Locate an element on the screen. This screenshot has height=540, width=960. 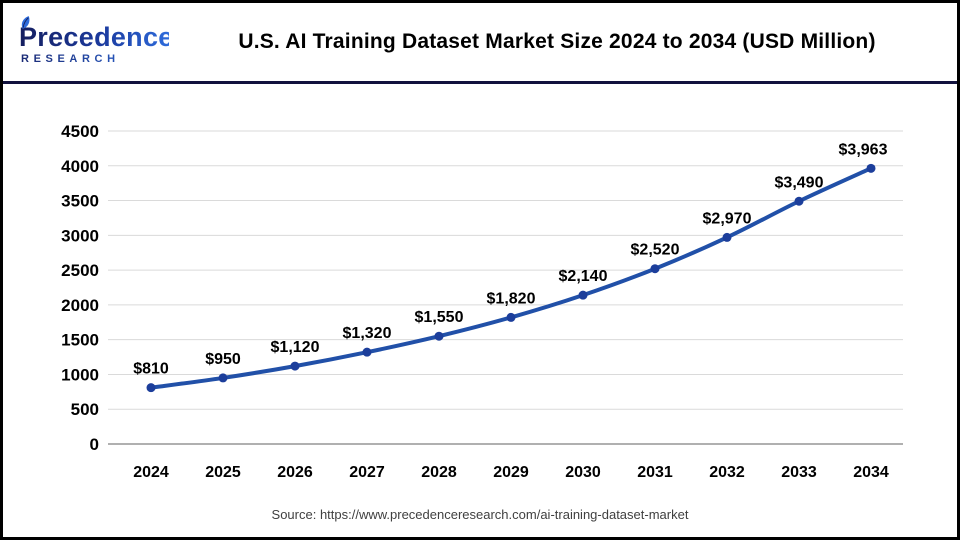
x-tick-label: 2034 is located at coordinates (871, 472).